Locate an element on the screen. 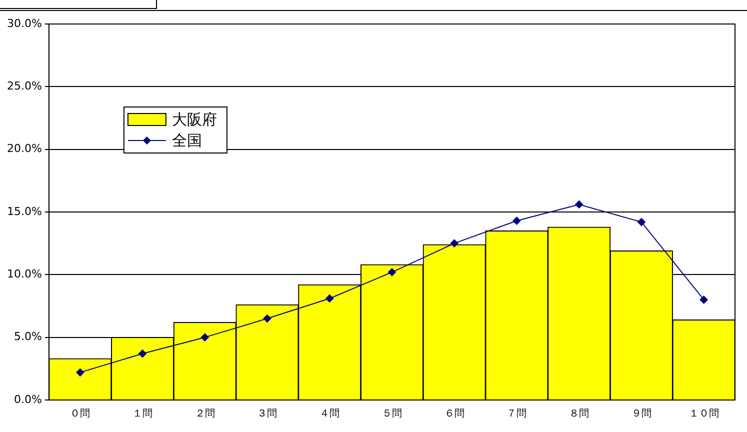 The image size is (747, 432). x-tick-label: １問 is located at coordinates (142, 414).